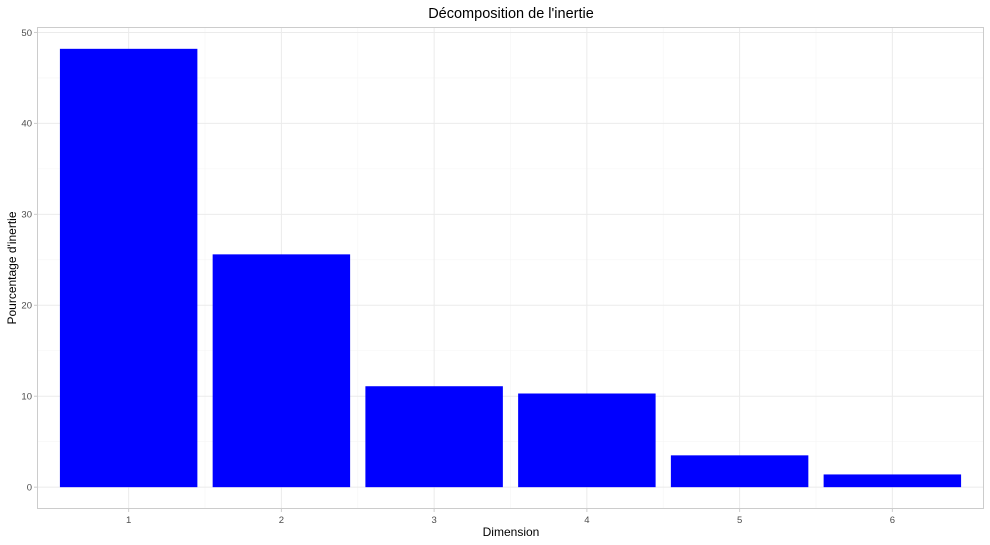 Image resolution: width=990 pixels, height=545 pixels. I want to click on y-axis-title: Pourcentage d'inertie, so click(12, 267).